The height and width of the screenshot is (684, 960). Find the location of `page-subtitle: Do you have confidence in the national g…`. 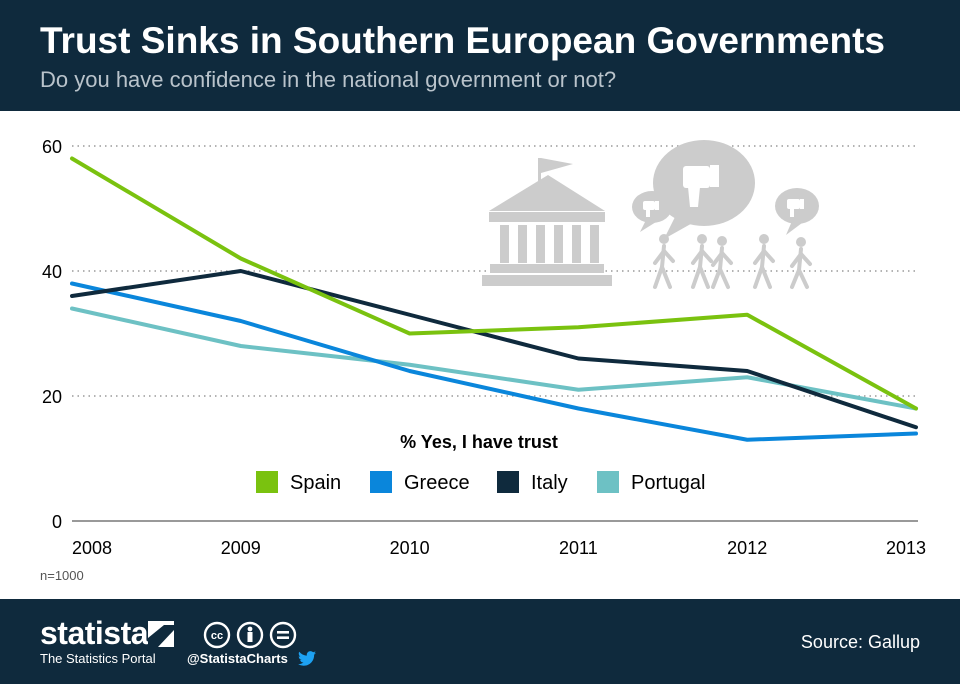

page-subtitle: Do you have confidence in the national g… is located at coordinates (328, 79).